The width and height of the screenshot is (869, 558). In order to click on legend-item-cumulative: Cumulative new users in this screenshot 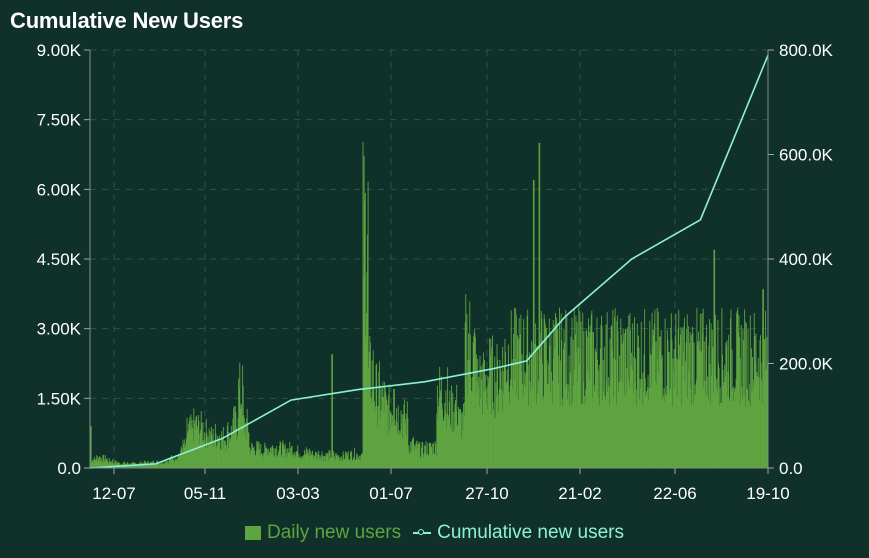, I will do `click(518, 533)`.